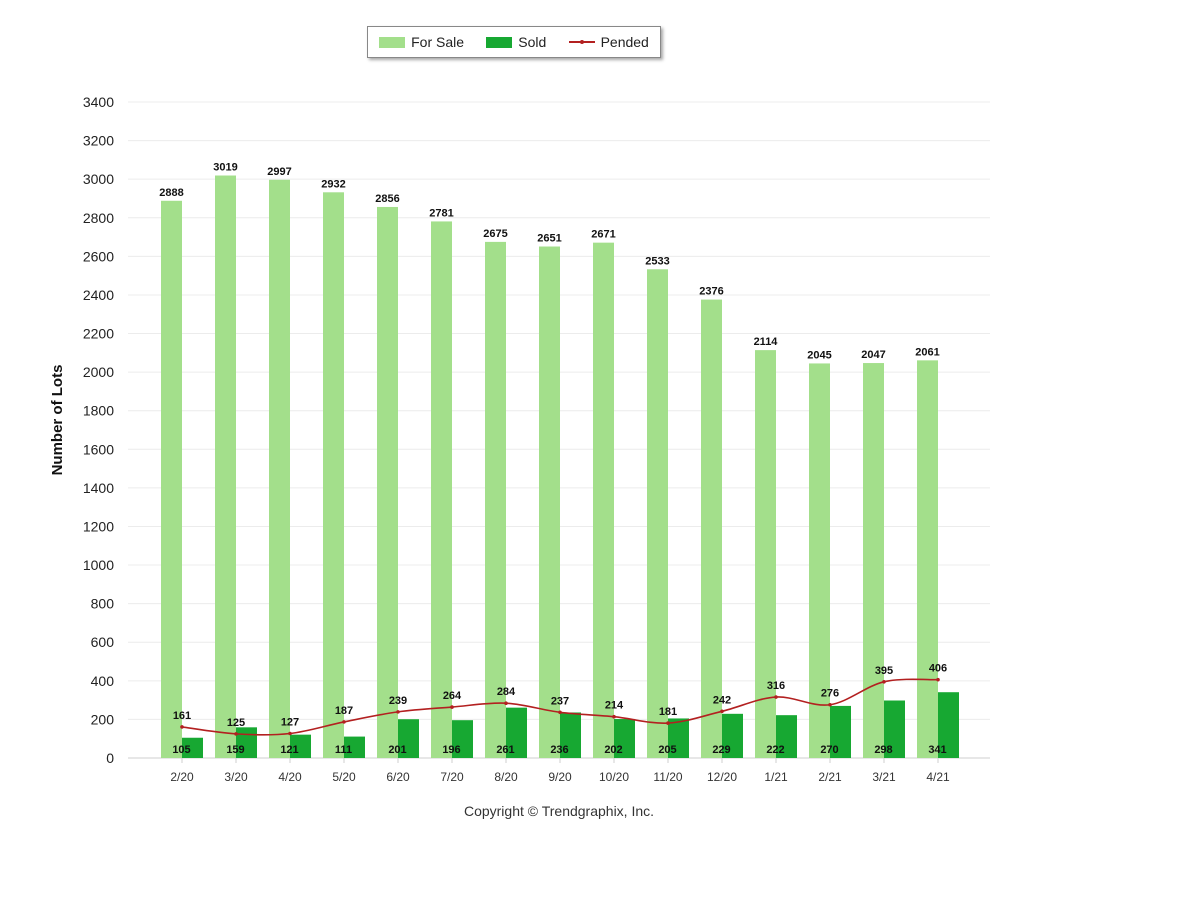 Image resolution: width=1200 pixels, height=922 pixels. Describe the element at coordinates (98, 102) in the screenshot. I see `y-tick-label: 3400` at that location.